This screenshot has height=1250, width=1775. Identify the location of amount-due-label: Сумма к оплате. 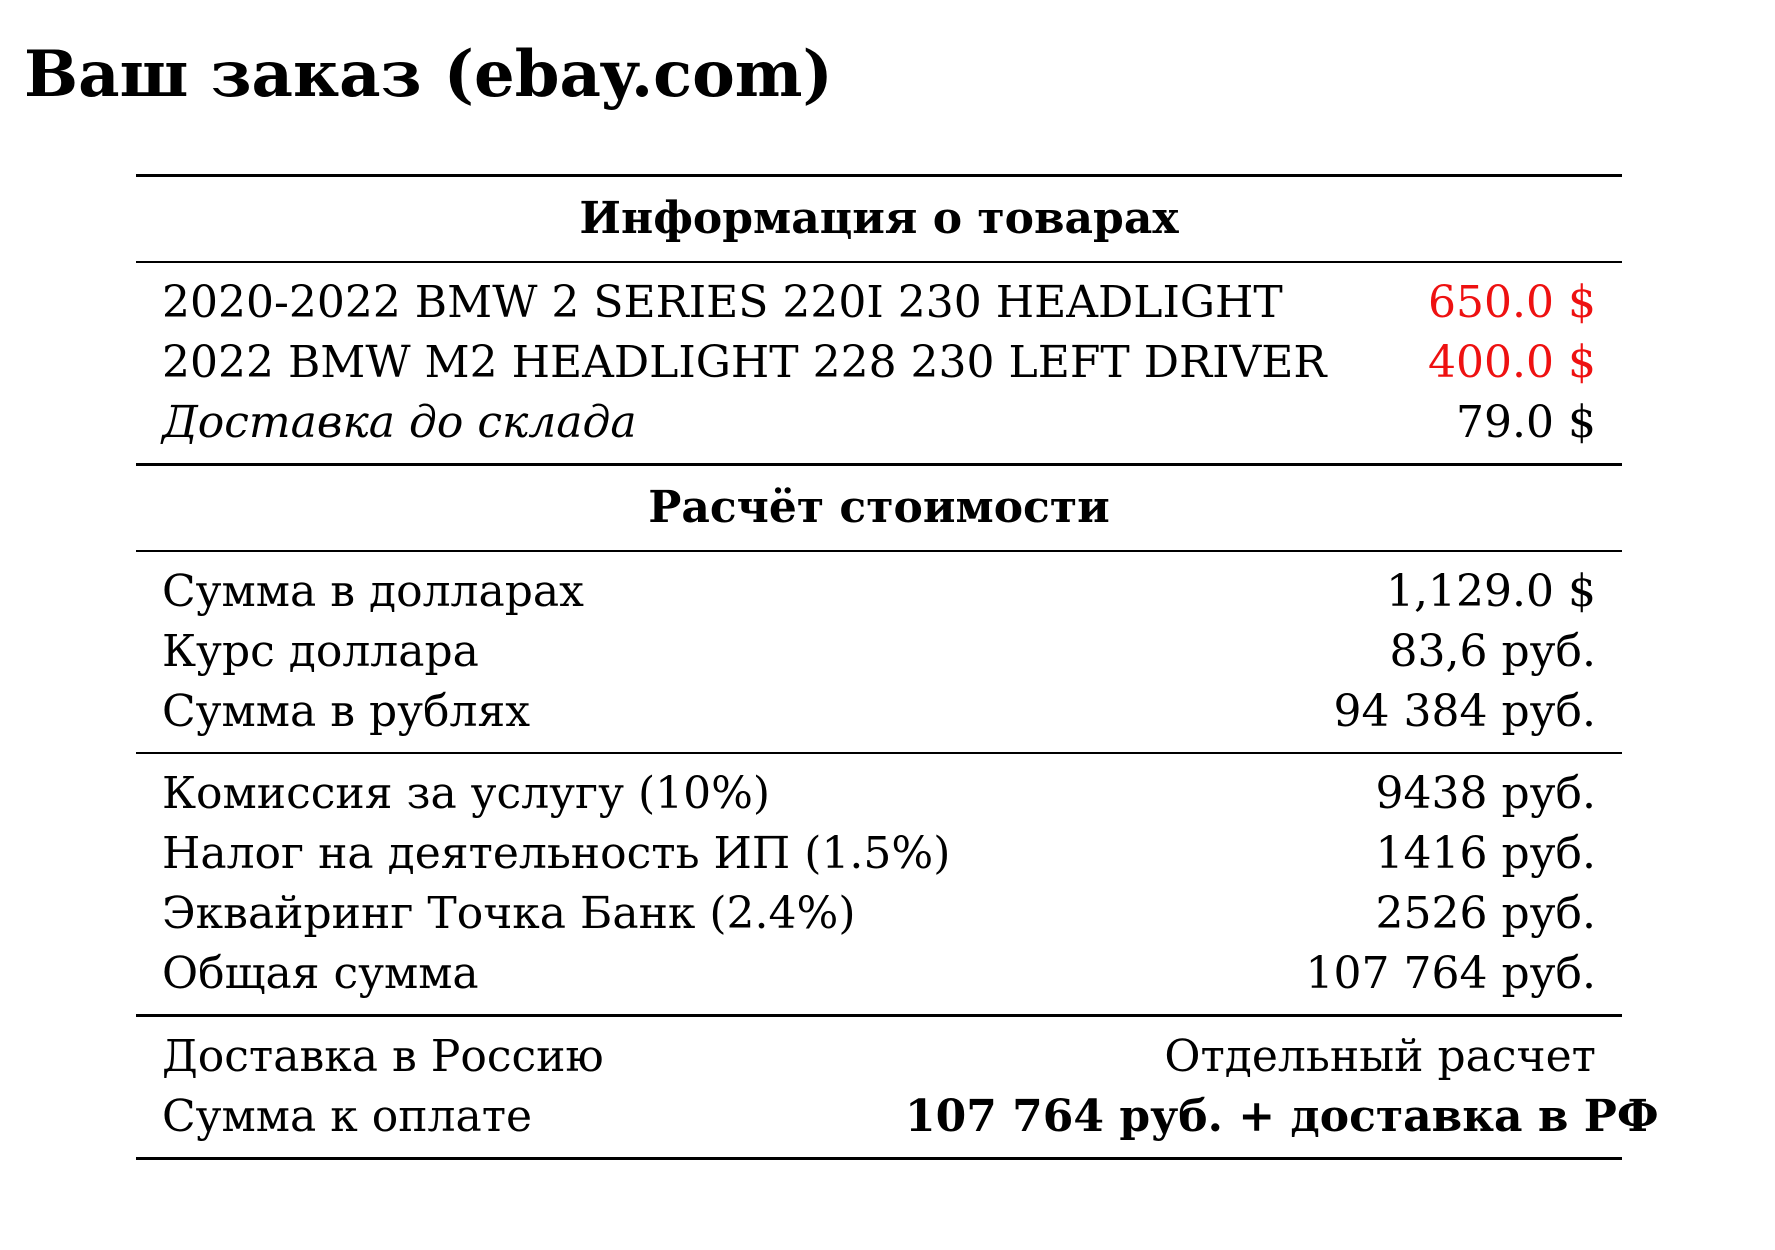
(347, 1116).